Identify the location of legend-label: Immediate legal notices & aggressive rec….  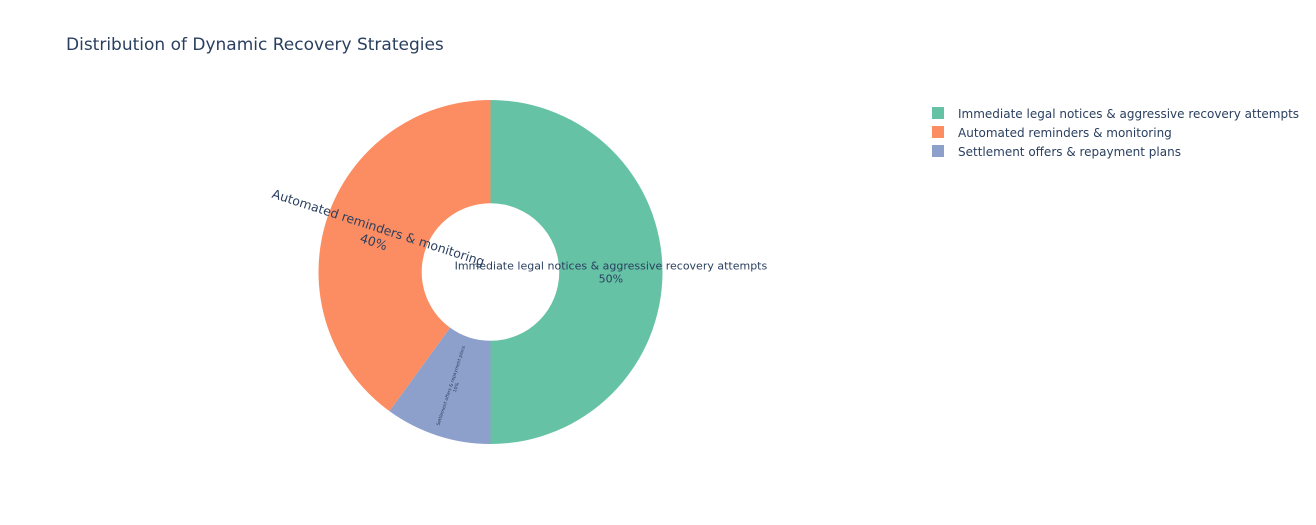
(1128, 114).